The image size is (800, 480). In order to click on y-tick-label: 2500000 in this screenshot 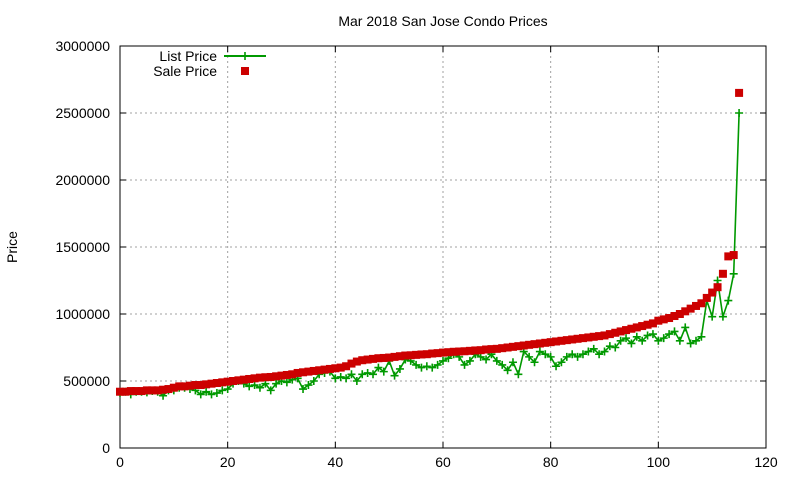, I will do `click(82, 113)`.